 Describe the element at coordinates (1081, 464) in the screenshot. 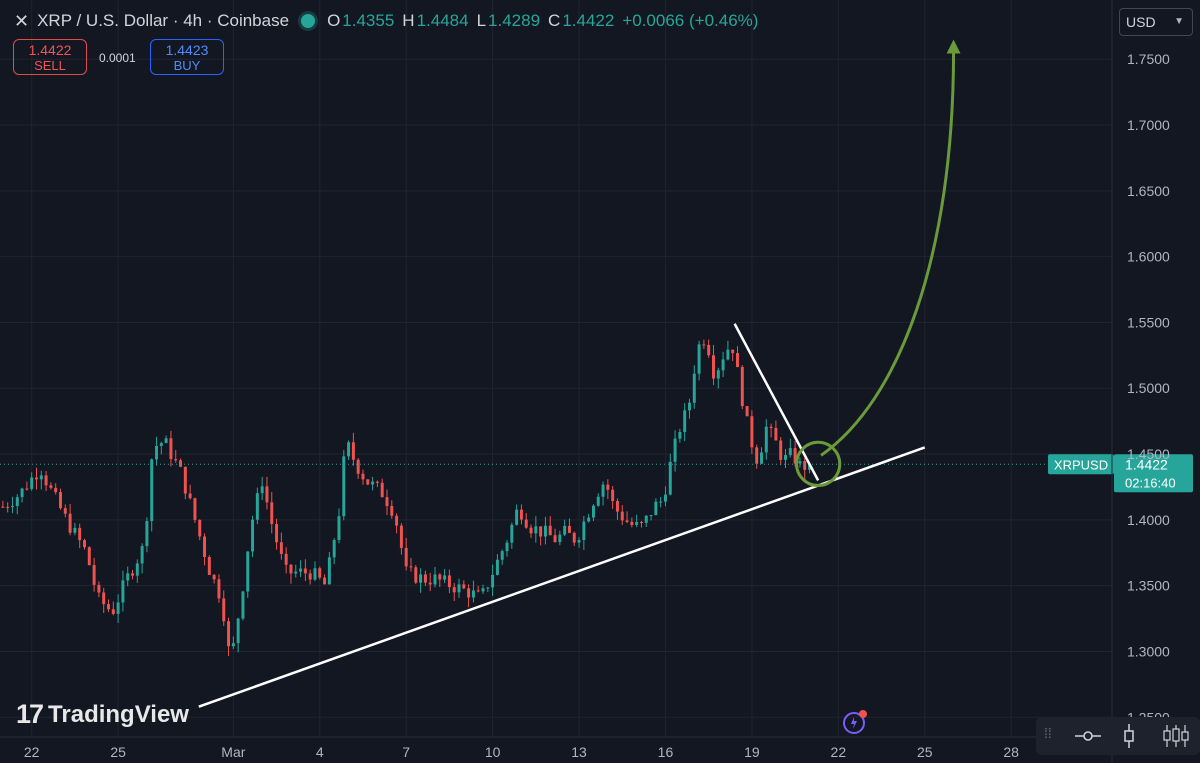

I see `symbol-tag: XRPUSD` at that location.